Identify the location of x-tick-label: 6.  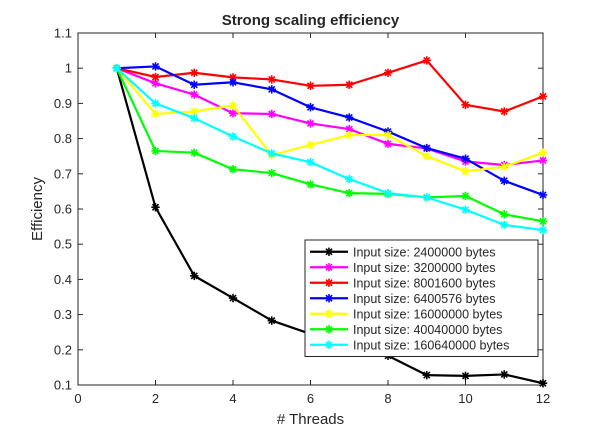
(310, 398).